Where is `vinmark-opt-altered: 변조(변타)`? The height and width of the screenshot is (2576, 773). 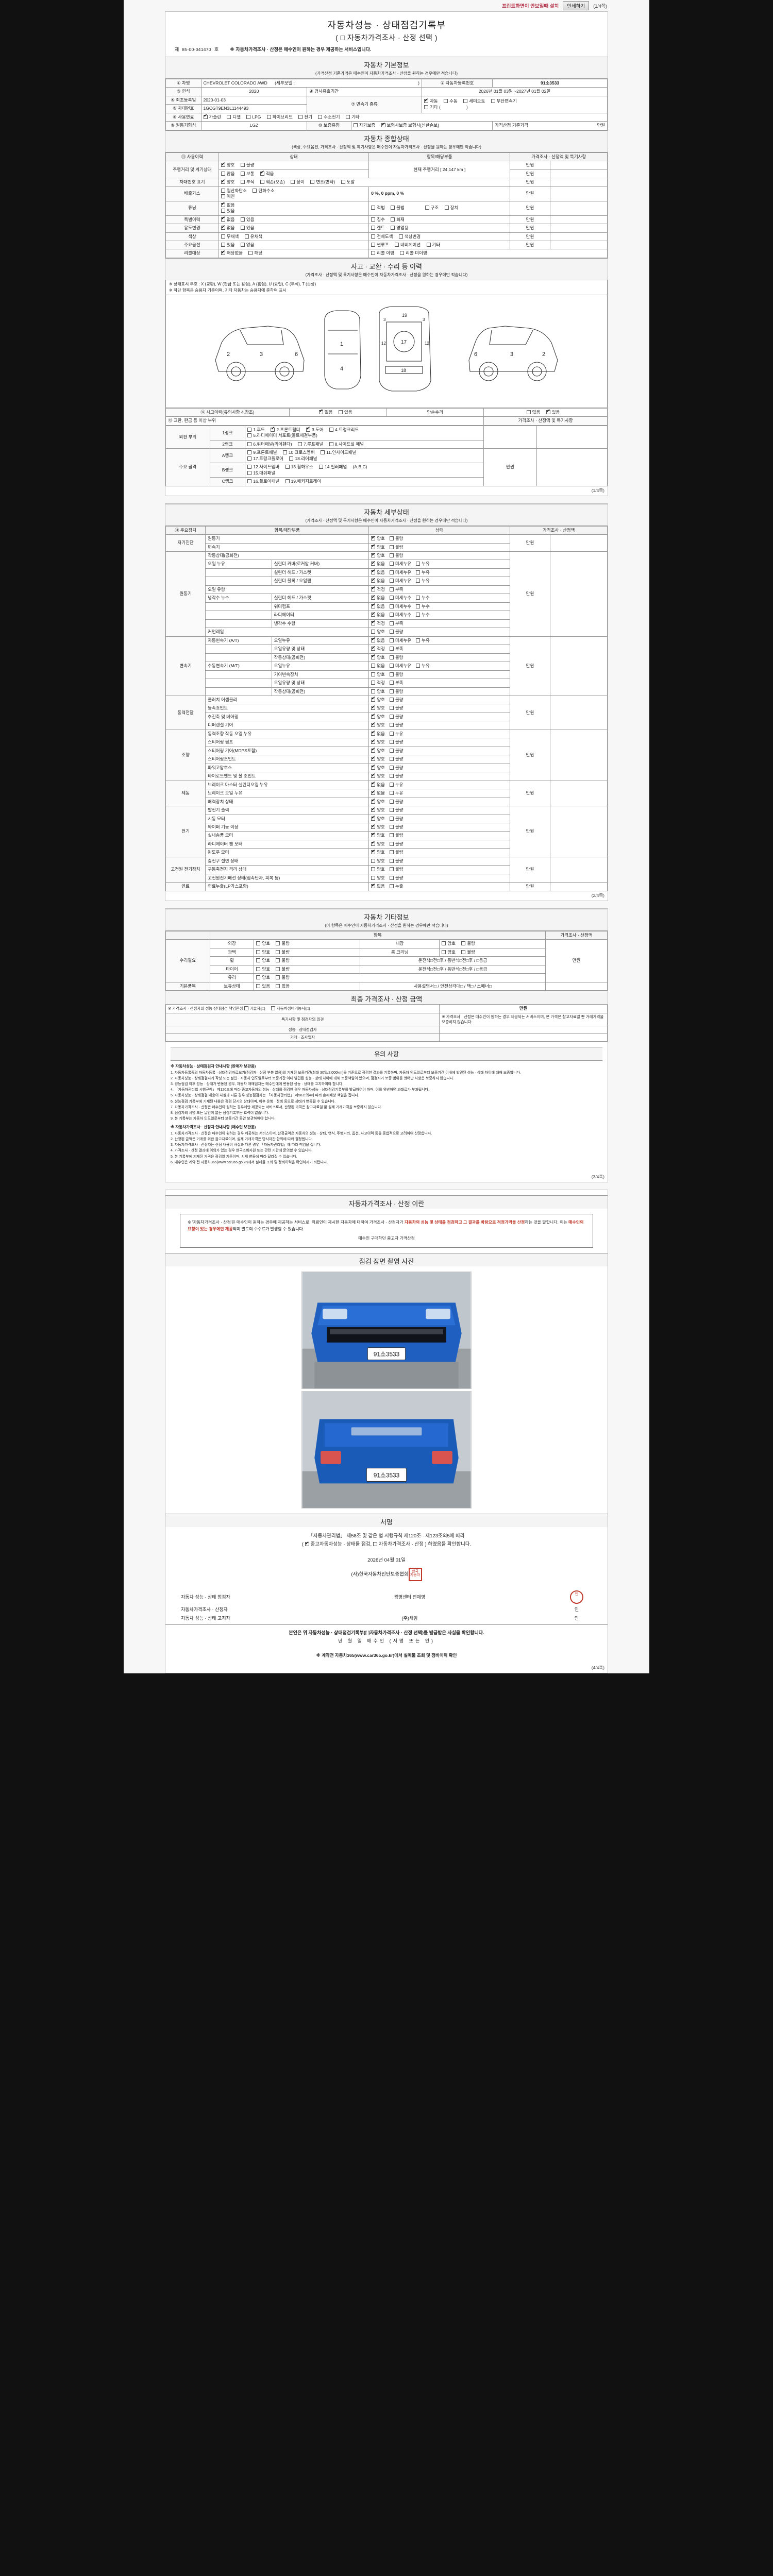
vinmark-opt-altered: 변조(변타) is located at coordinates (322, 182).